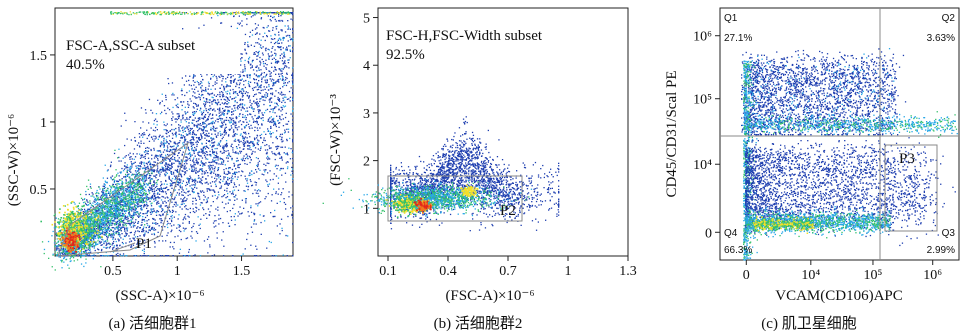  What do you see at coordinates (746, 275) in the screenshot?
I see `x-tick-label: 0` at bounding box center [746, 275].